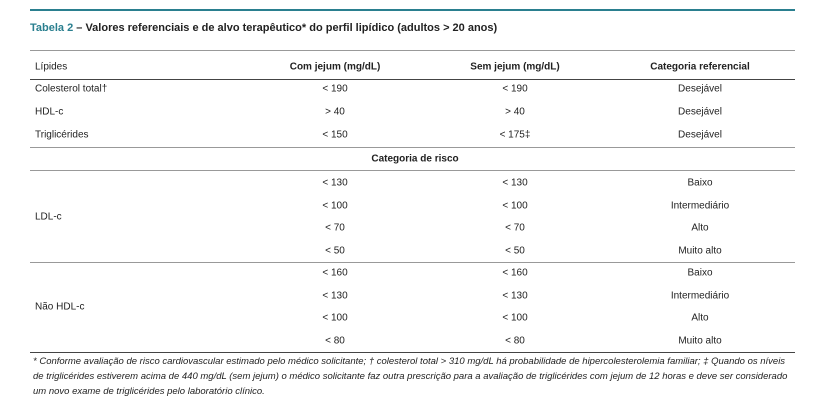 This screenshot has height=420, width=830. I want to click on subheader: Categoria de risco, so click(415, 159).